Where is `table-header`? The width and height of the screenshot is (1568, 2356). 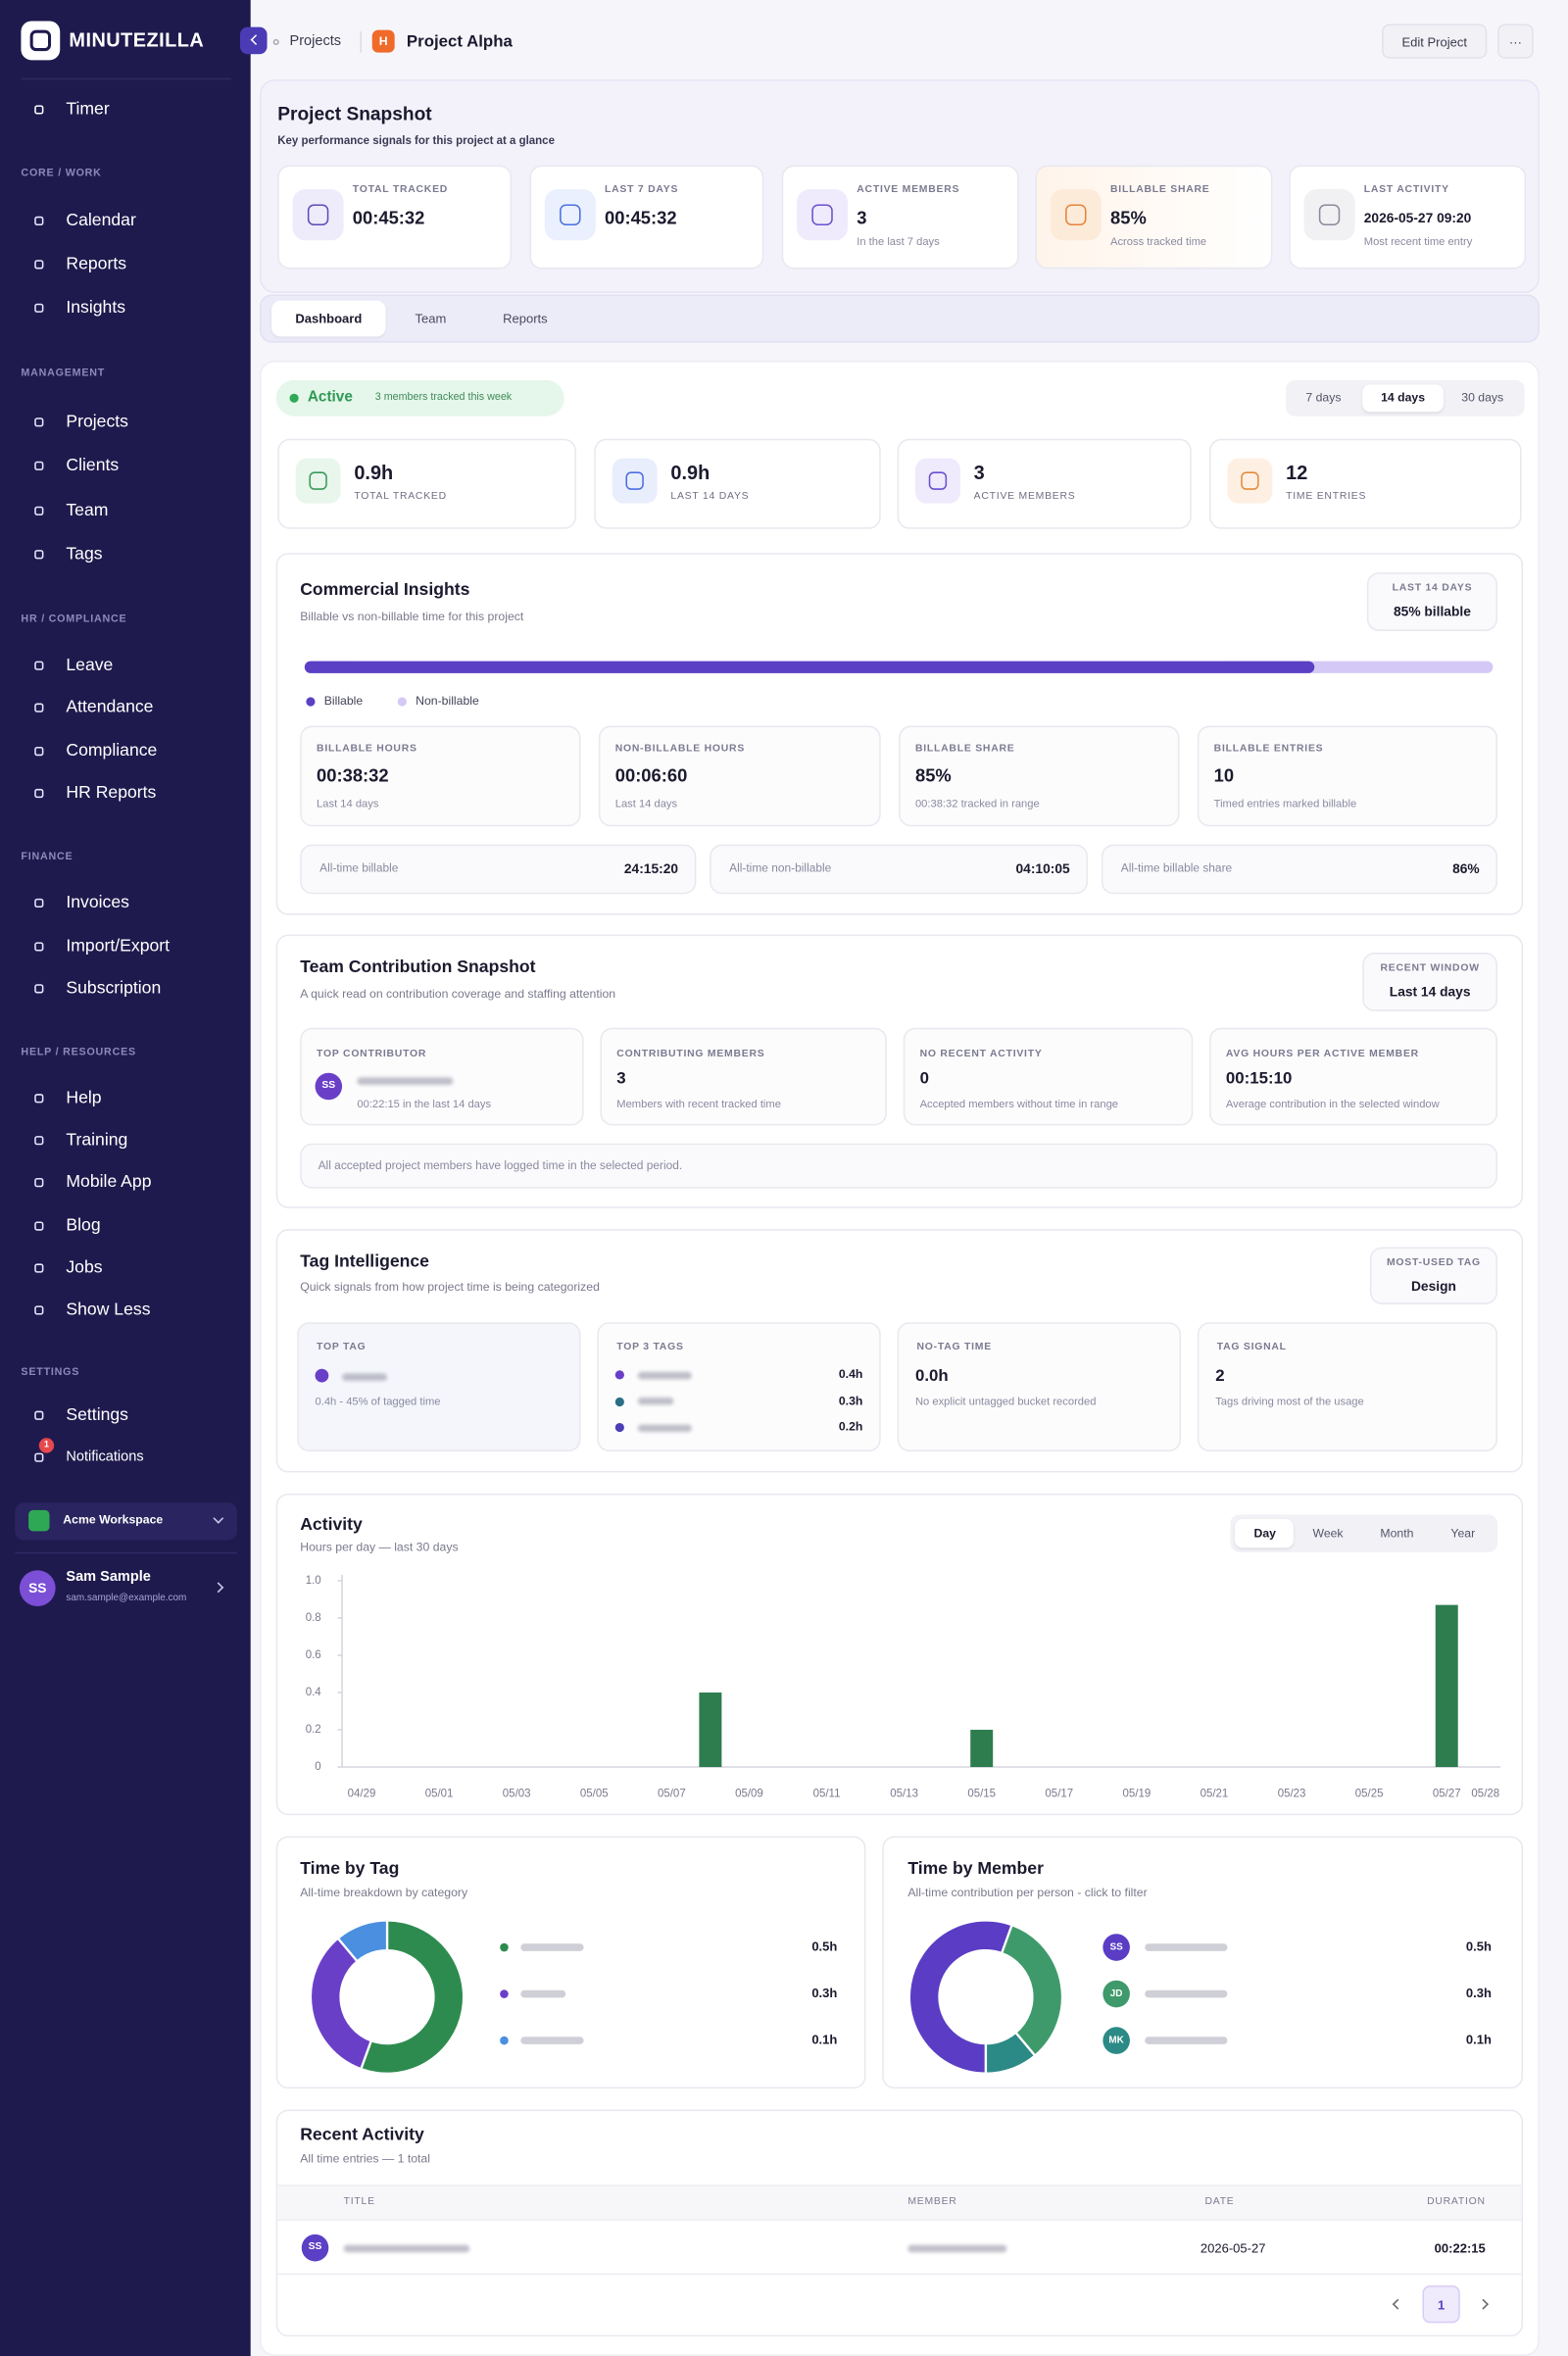
table-header is located at coordinates (899, 2203).